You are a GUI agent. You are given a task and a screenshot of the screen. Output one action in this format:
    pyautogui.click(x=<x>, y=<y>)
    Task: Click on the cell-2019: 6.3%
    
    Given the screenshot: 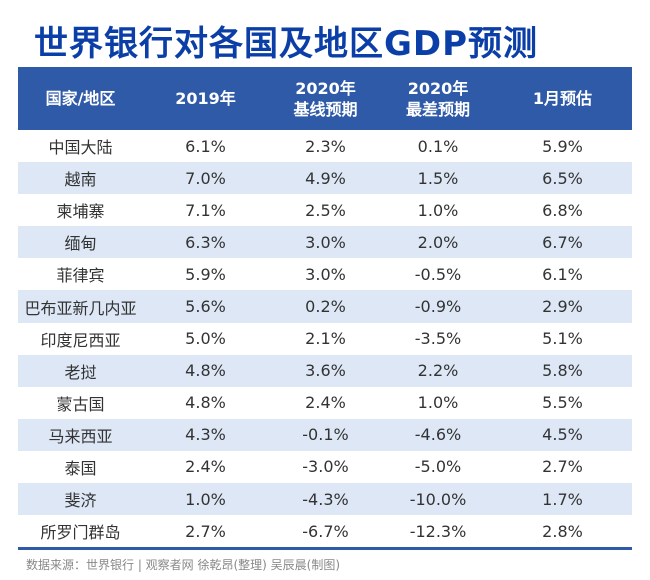 What is the action you would take?
    pyautogui.click(x=205, y=242)
    